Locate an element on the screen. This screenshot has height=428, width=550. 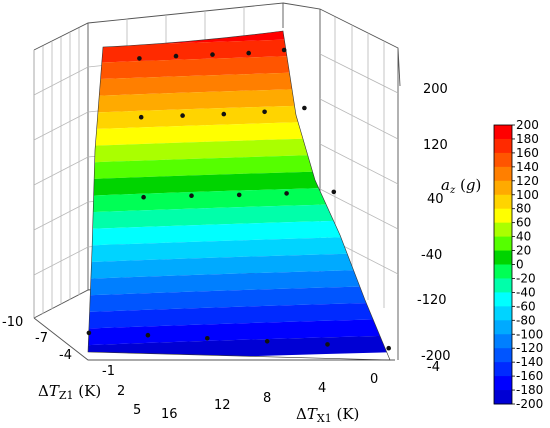
y-tick-neg1: -1 is located at coordinates (108, 371).